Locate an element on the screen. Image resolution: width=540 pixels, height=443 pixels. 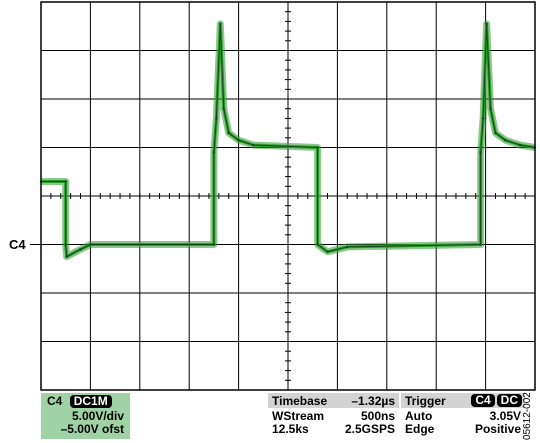
trigger-level: 3.05V is located at coordinates (505, 416).